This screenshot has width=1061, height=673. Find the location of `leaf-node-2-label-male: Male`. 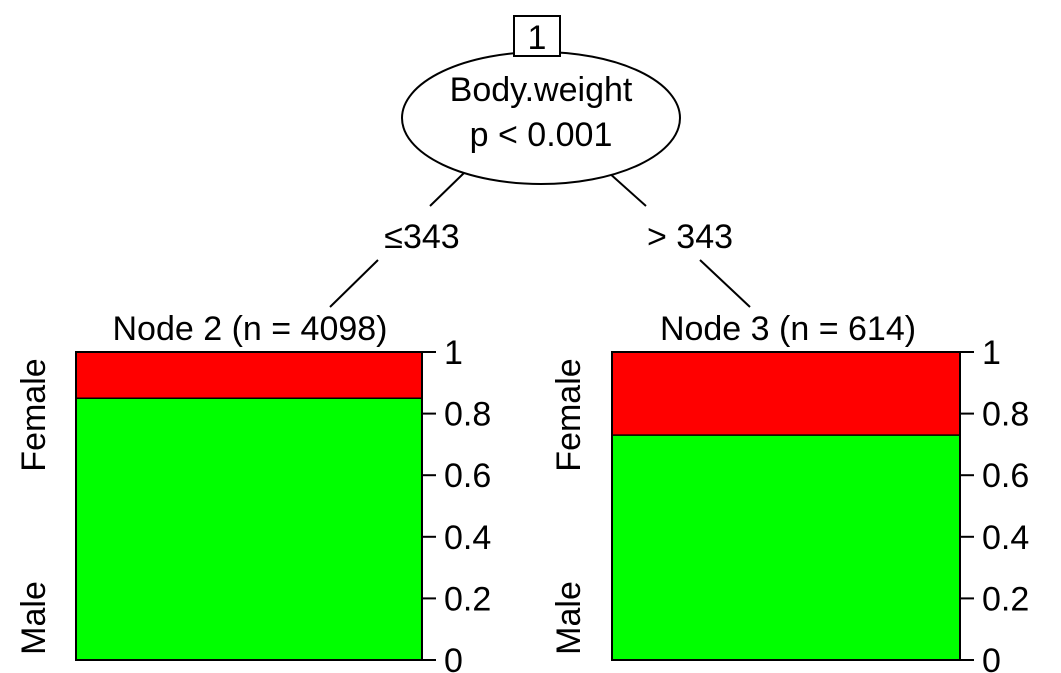

leaf-node-2-label-male: Male is located at coordinates (34, 618).